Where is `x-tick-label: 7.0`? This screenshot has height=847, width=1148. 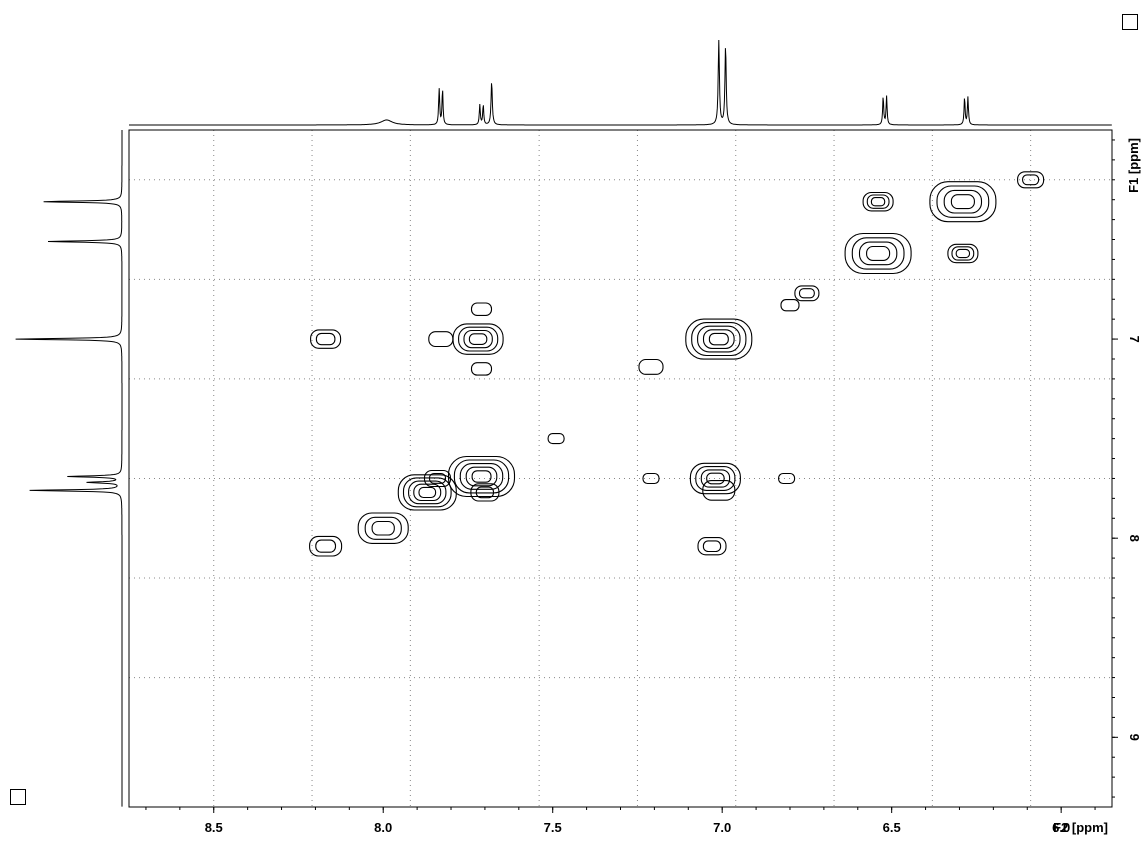 x-tick-label: 7.0 is located at coordinates (722, 827).